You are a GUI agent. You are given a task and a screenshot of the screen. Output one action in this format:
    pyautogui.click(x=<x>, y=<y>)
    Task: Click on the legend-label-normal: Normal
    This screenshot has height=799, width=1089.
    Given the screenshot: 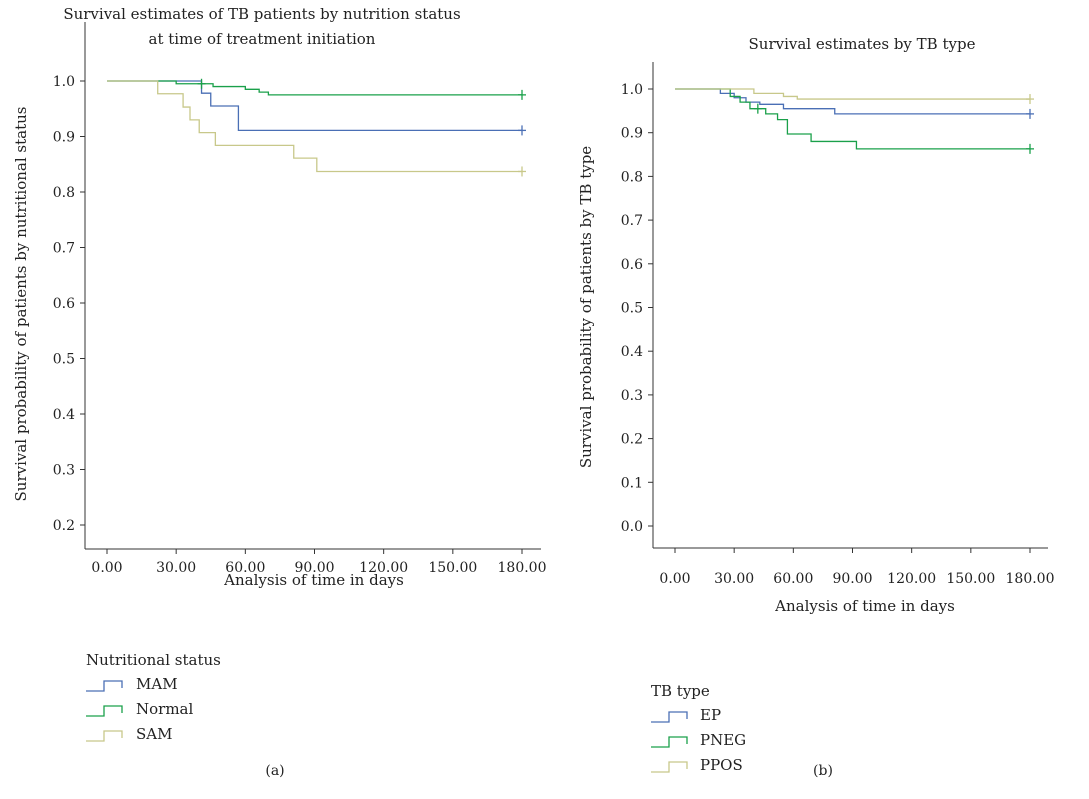 What is the action you would take?
    pyautogui.click(x=164, y=709)
    